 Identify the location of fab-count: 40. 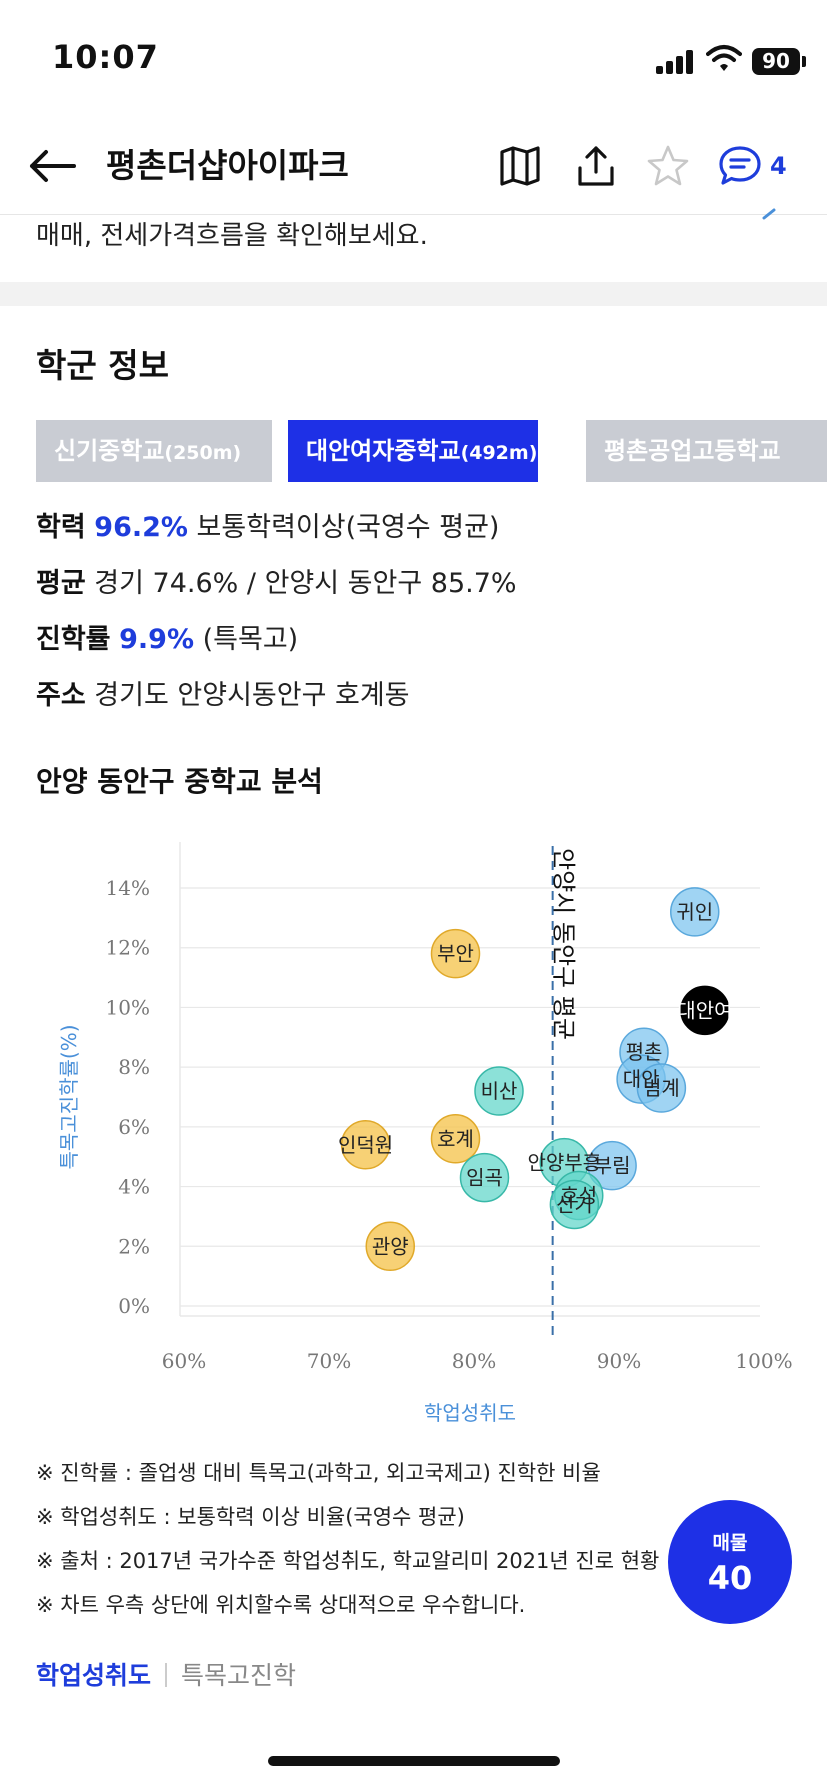
(730, 1578).